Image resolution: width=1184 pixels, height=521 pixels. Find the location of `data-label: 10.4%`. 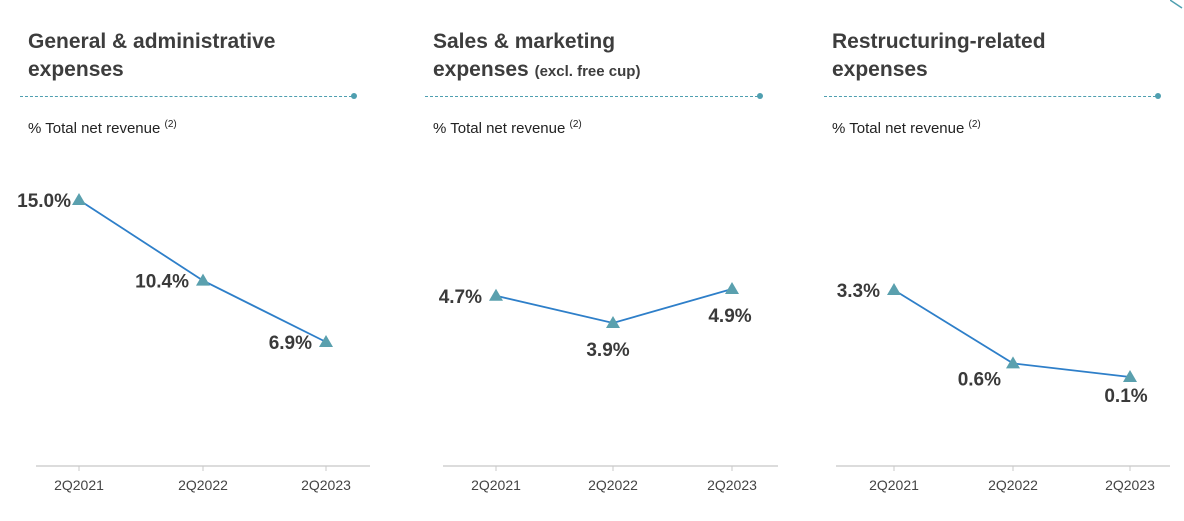

data-label: 10.4% is located at coordinates (162, 282).